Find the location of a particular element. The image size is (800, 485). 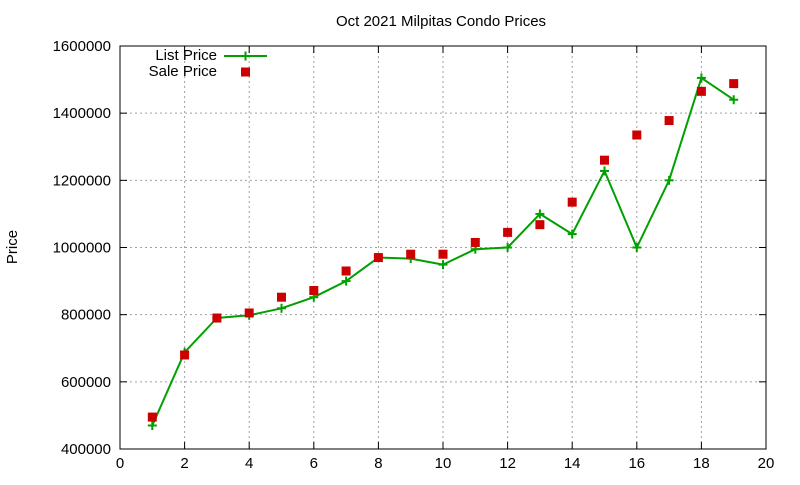

y-tick-label: 1000000 is located at coordinates (82, 248).